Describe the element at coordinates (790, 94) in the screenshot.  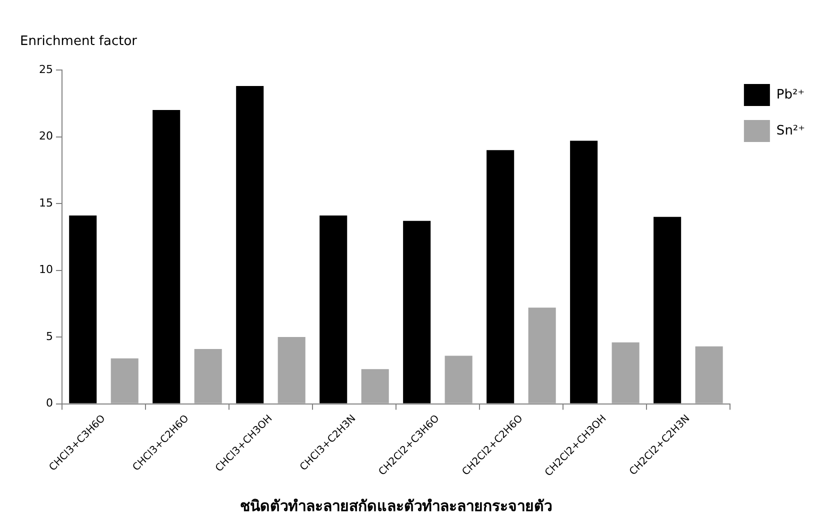
I see `legend-label: Pb²⁺` at that location.